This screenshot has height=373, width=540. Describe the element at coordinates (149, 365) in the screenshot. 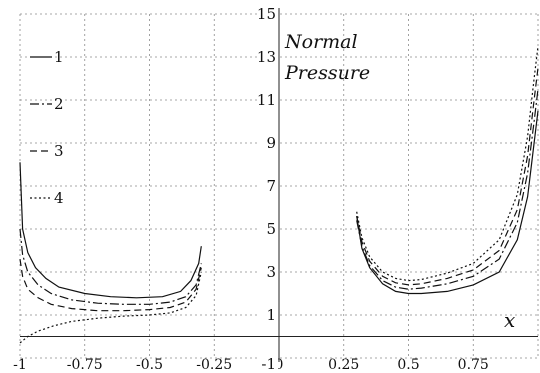

I see `x-tick-label: -0.5` at that location.